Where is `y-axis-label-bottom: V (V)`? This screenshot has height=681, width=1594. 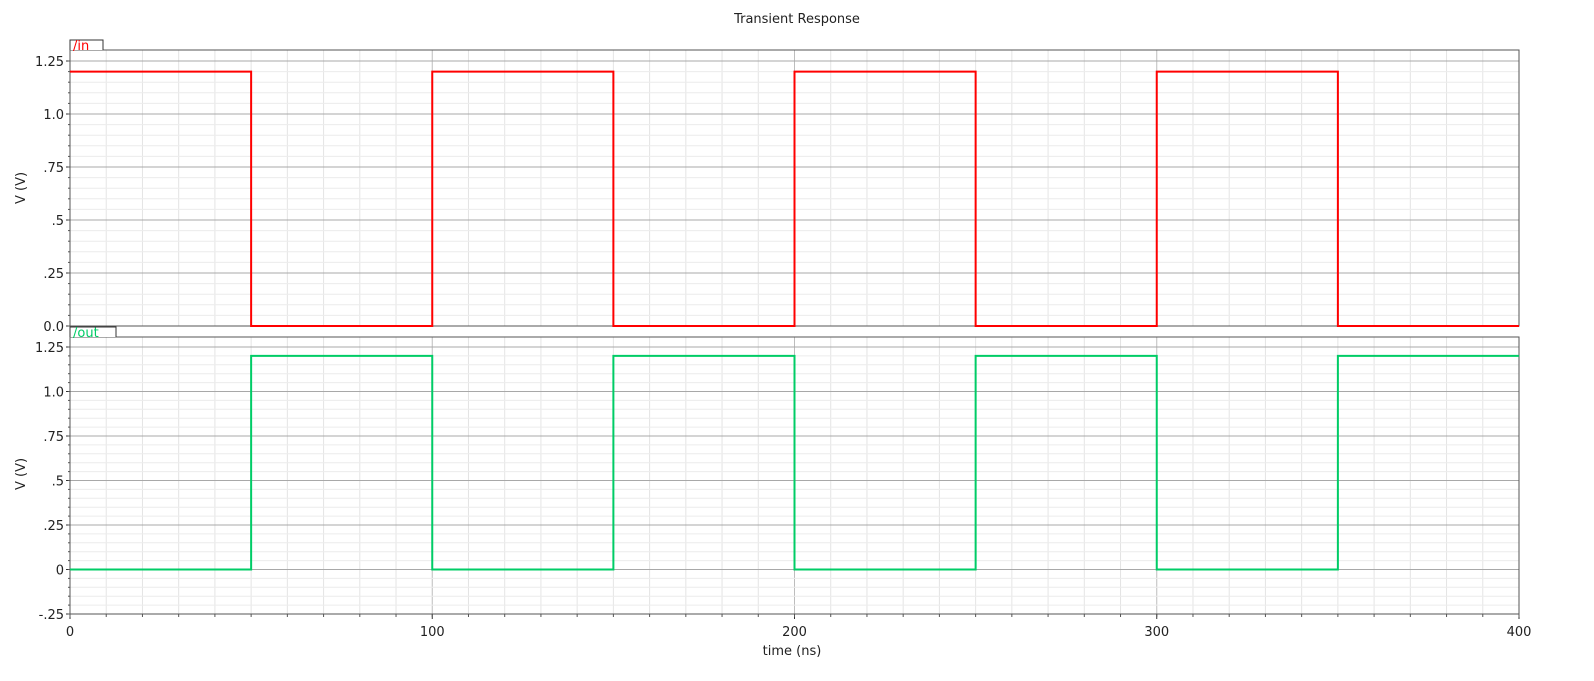 y-axis-label-bottom: V (V) is located at coordinates (21, 474).